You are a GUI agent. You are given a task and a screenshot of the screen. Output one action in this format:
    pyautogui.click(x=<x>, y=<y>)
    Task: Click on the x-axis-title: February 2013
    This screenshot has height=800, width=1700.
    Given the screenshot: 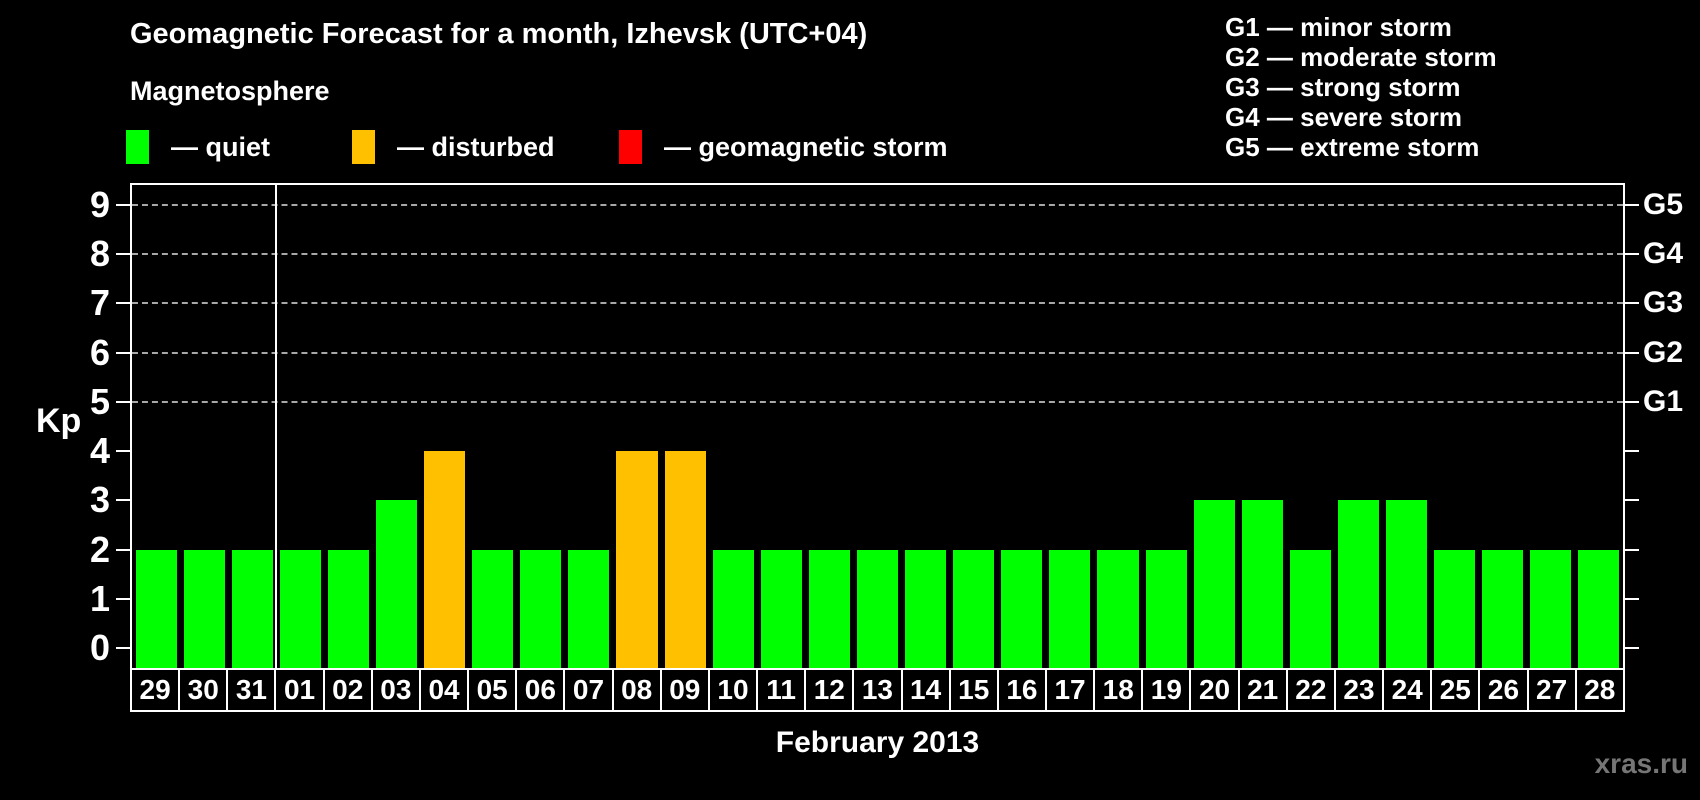 What is the action you would take?
    pyautogui.click(x=877, y=742)
    